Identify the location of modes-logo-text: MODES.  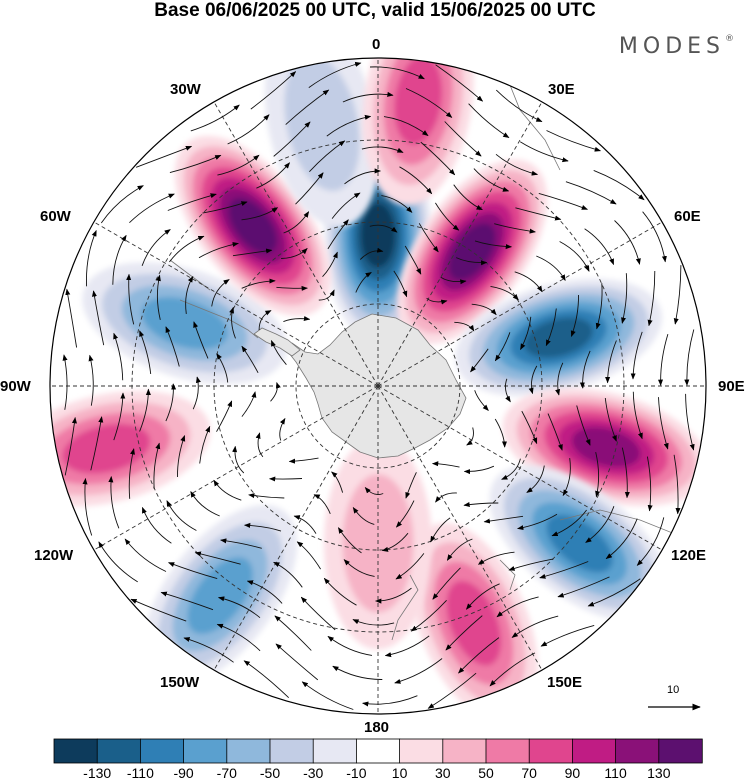
(671, 46).